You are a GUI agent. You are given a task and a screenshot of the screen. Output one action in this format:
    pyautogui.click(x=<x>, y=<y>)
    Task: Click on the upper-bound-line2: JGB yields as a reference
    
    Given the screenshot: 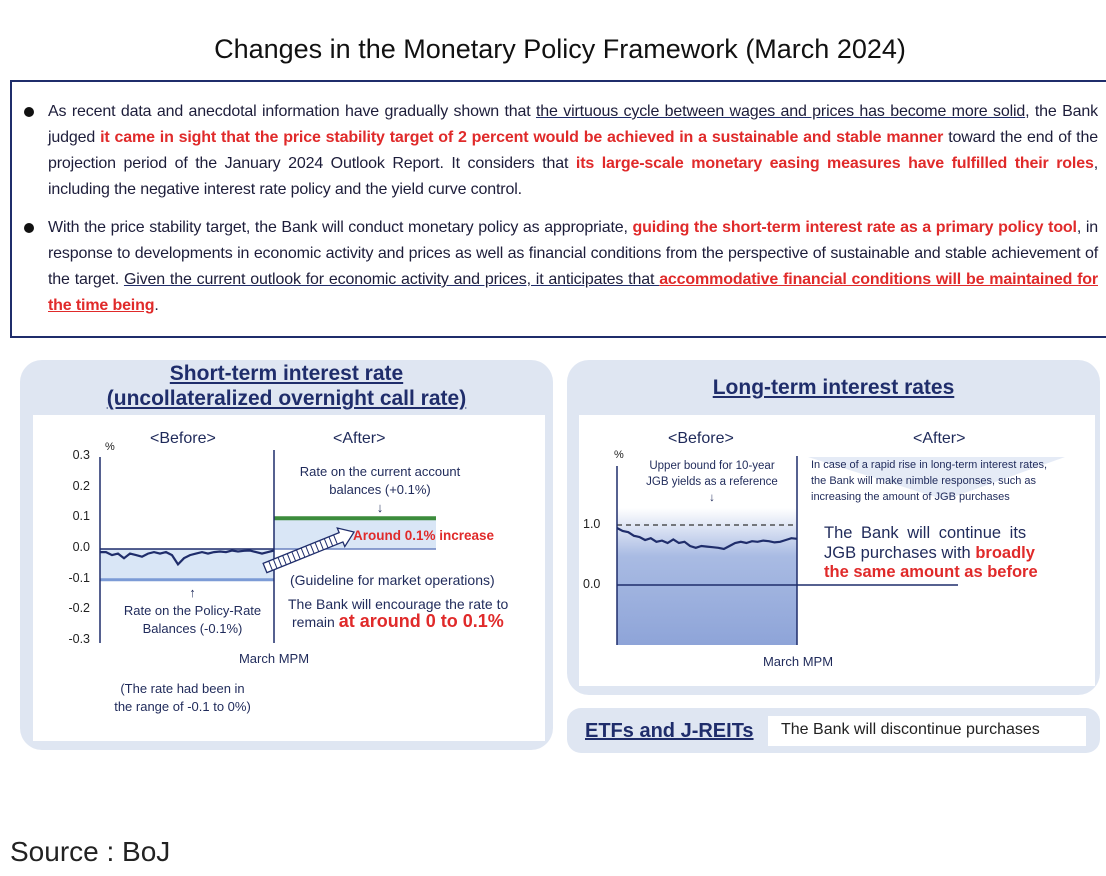 What is the action you would take?
    pyautogui.click(x=712, y=482)
    